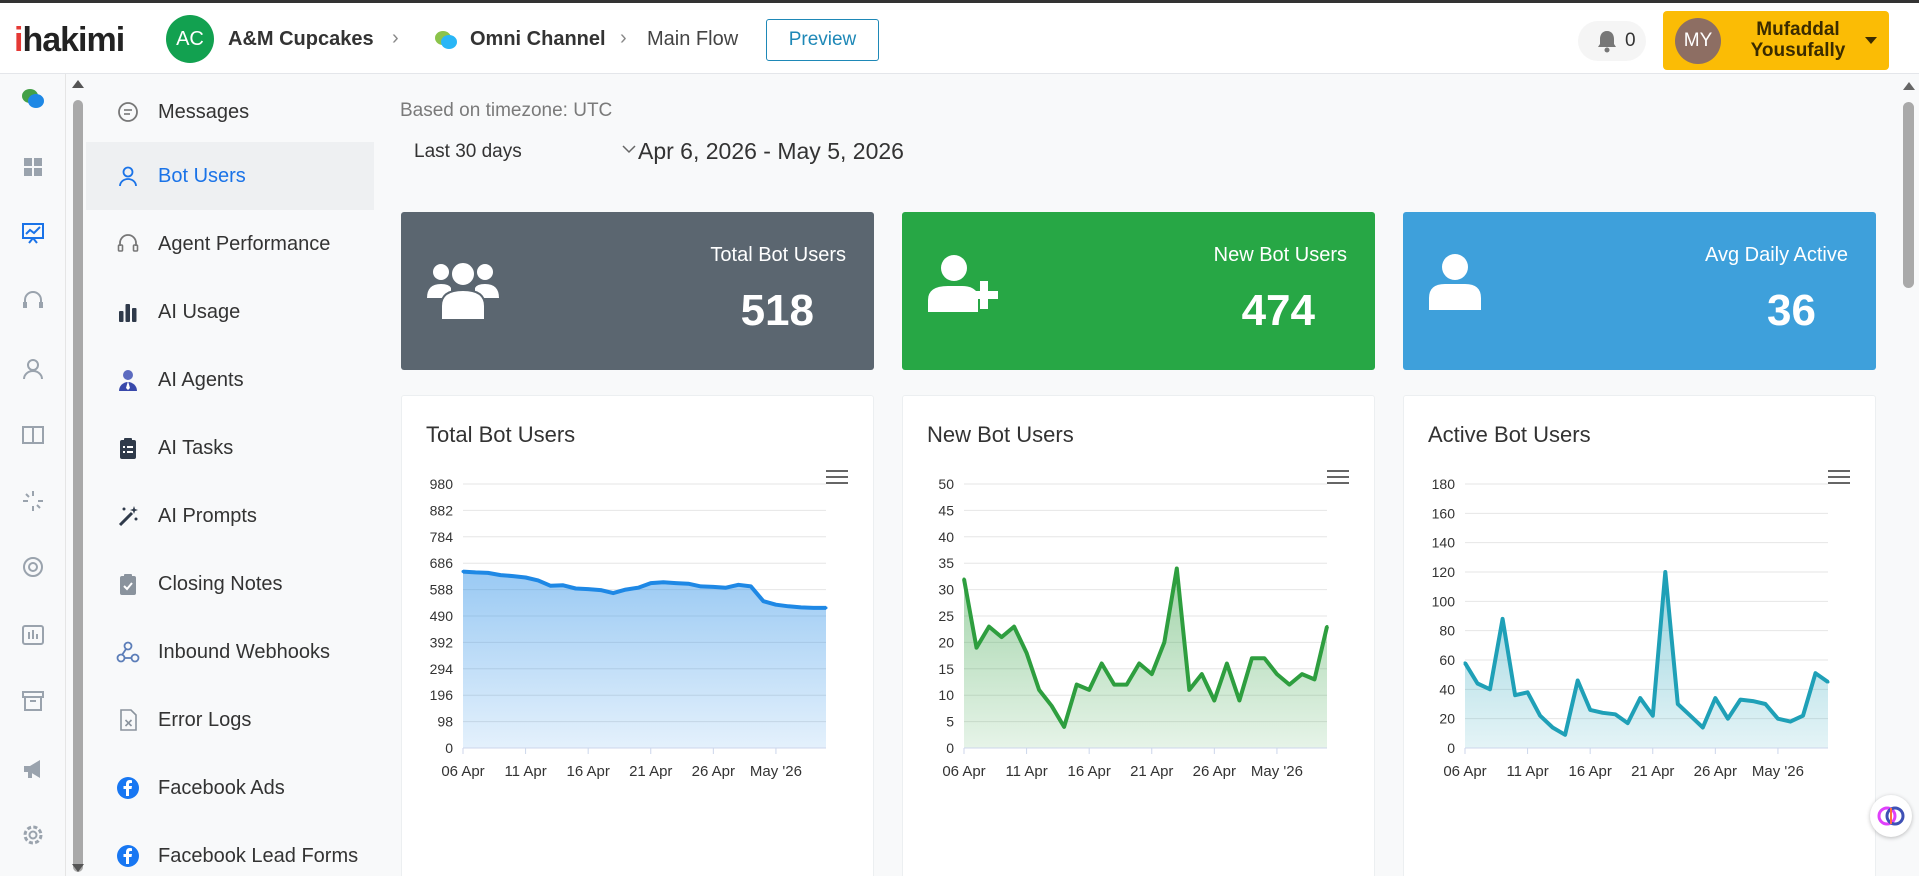  I want to click on notifications-button: 0, so click(1612, 41).